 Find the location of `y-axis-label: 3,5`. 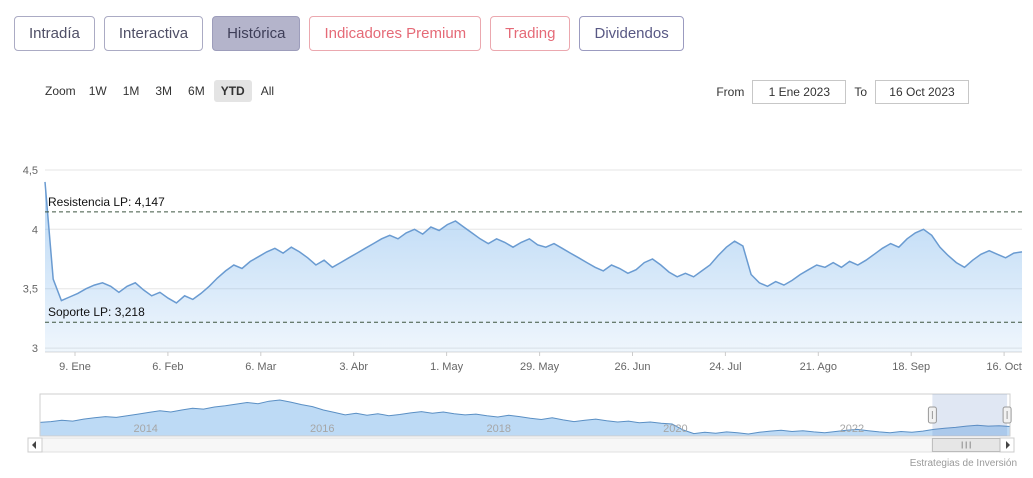

y-axis-label: 3,5 is located at coordinates (30, 290).